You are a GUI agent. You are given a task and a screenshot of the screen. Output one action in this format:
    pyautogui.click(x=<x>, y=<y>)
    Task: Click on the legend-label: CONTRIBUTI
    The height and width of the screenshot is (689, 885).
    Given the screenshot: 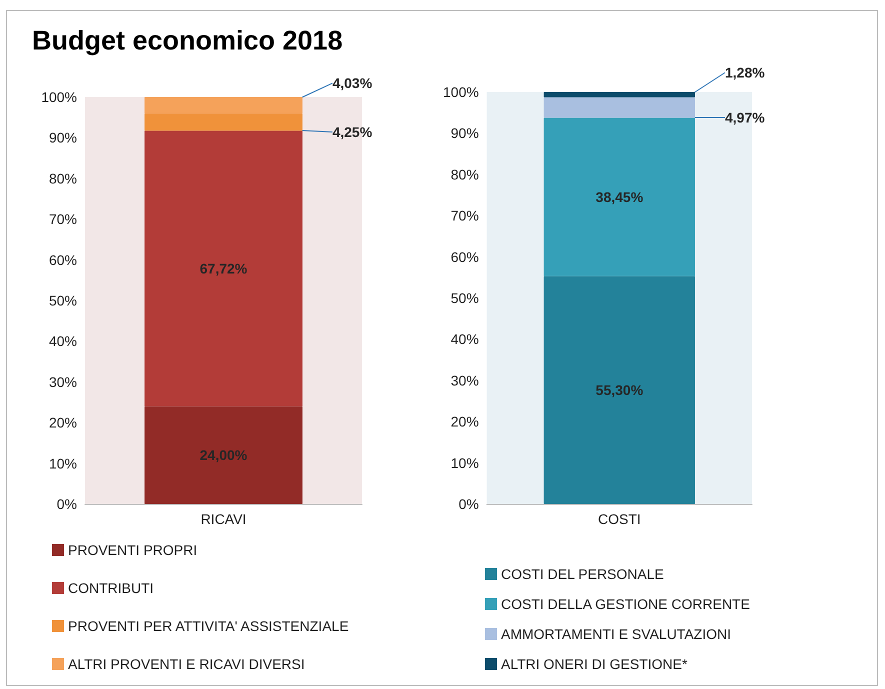 What is the action you would take?
    pyautogui.click(x=111, y=588)
    